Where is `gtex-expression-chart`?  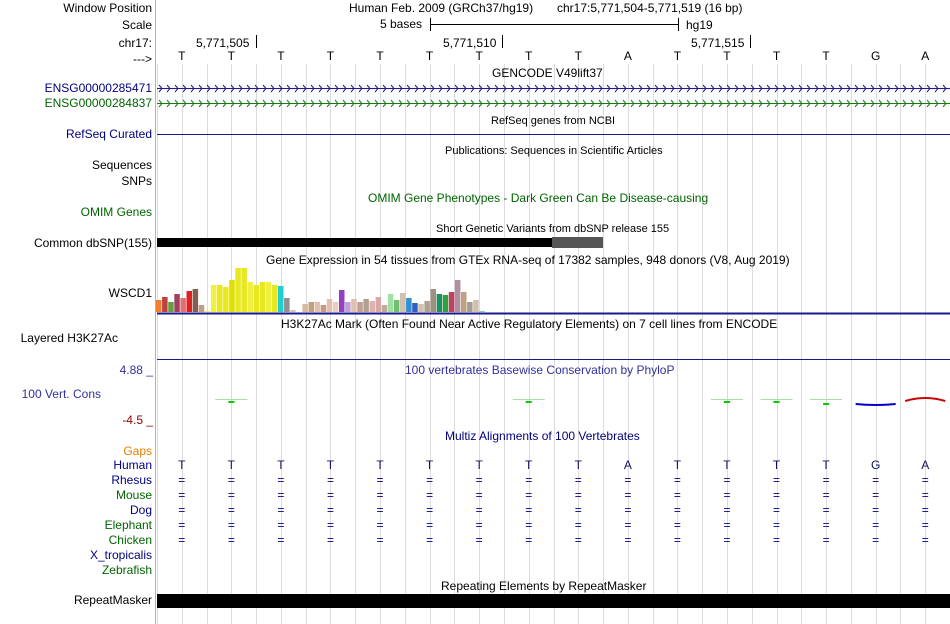 gtex-expression-chart is located at coordinates (320, 290).